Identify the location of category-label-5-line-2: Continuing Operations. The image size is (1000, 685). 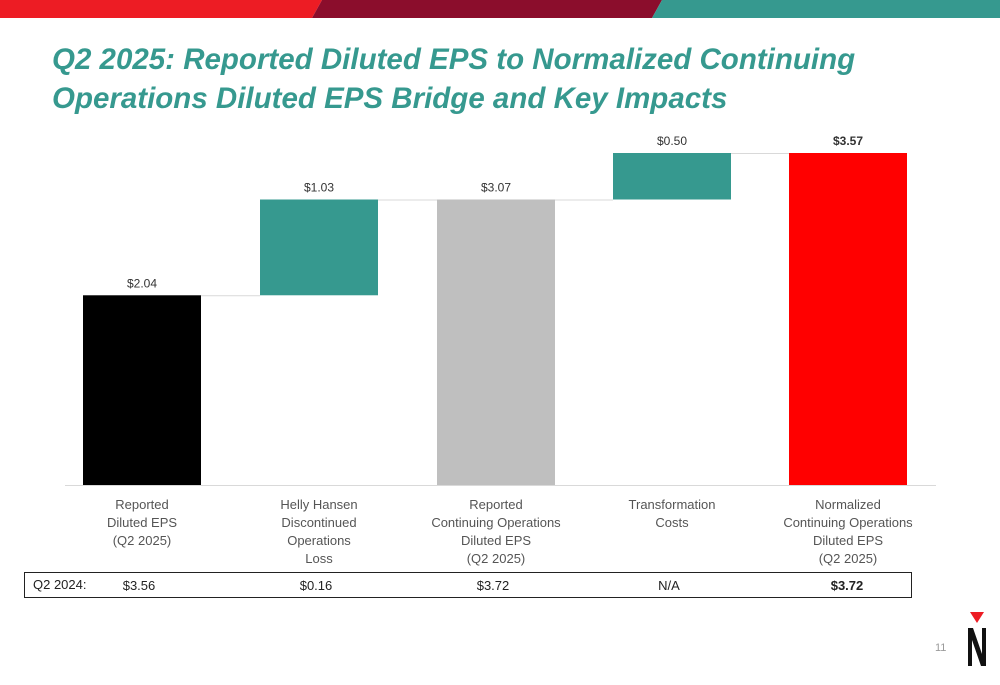
(848, 522).